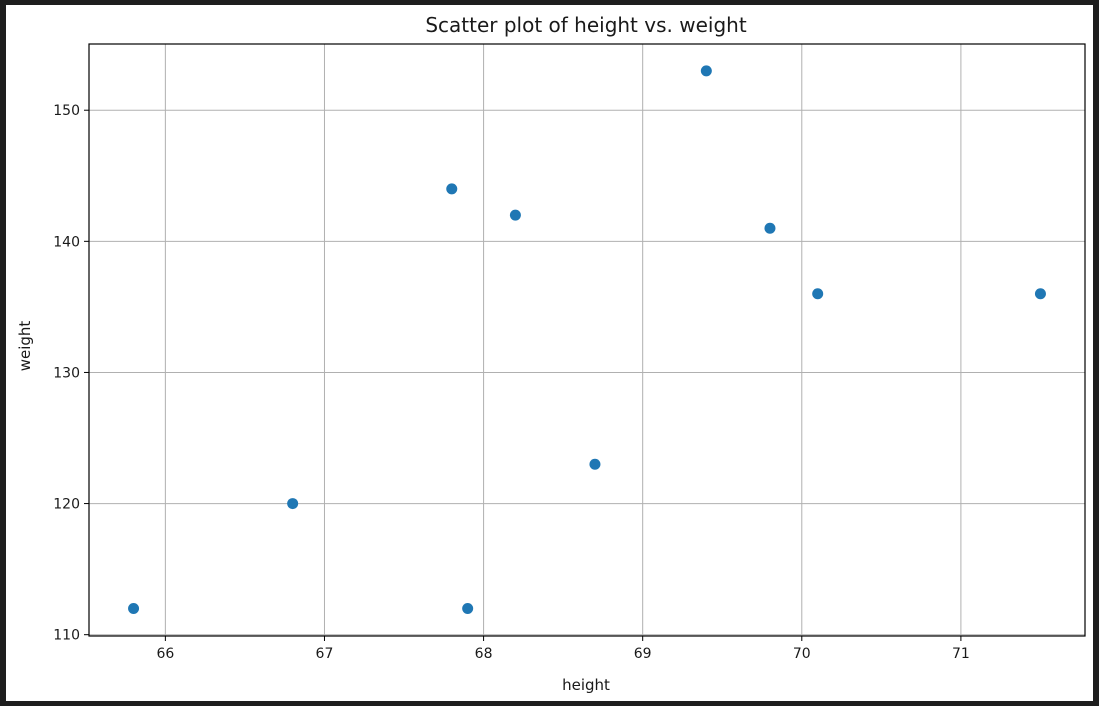  Describe the element at coordinates (586, 25) in the screenshot. I see `chart-title: Scatter plot of height vs. weight` at that location.